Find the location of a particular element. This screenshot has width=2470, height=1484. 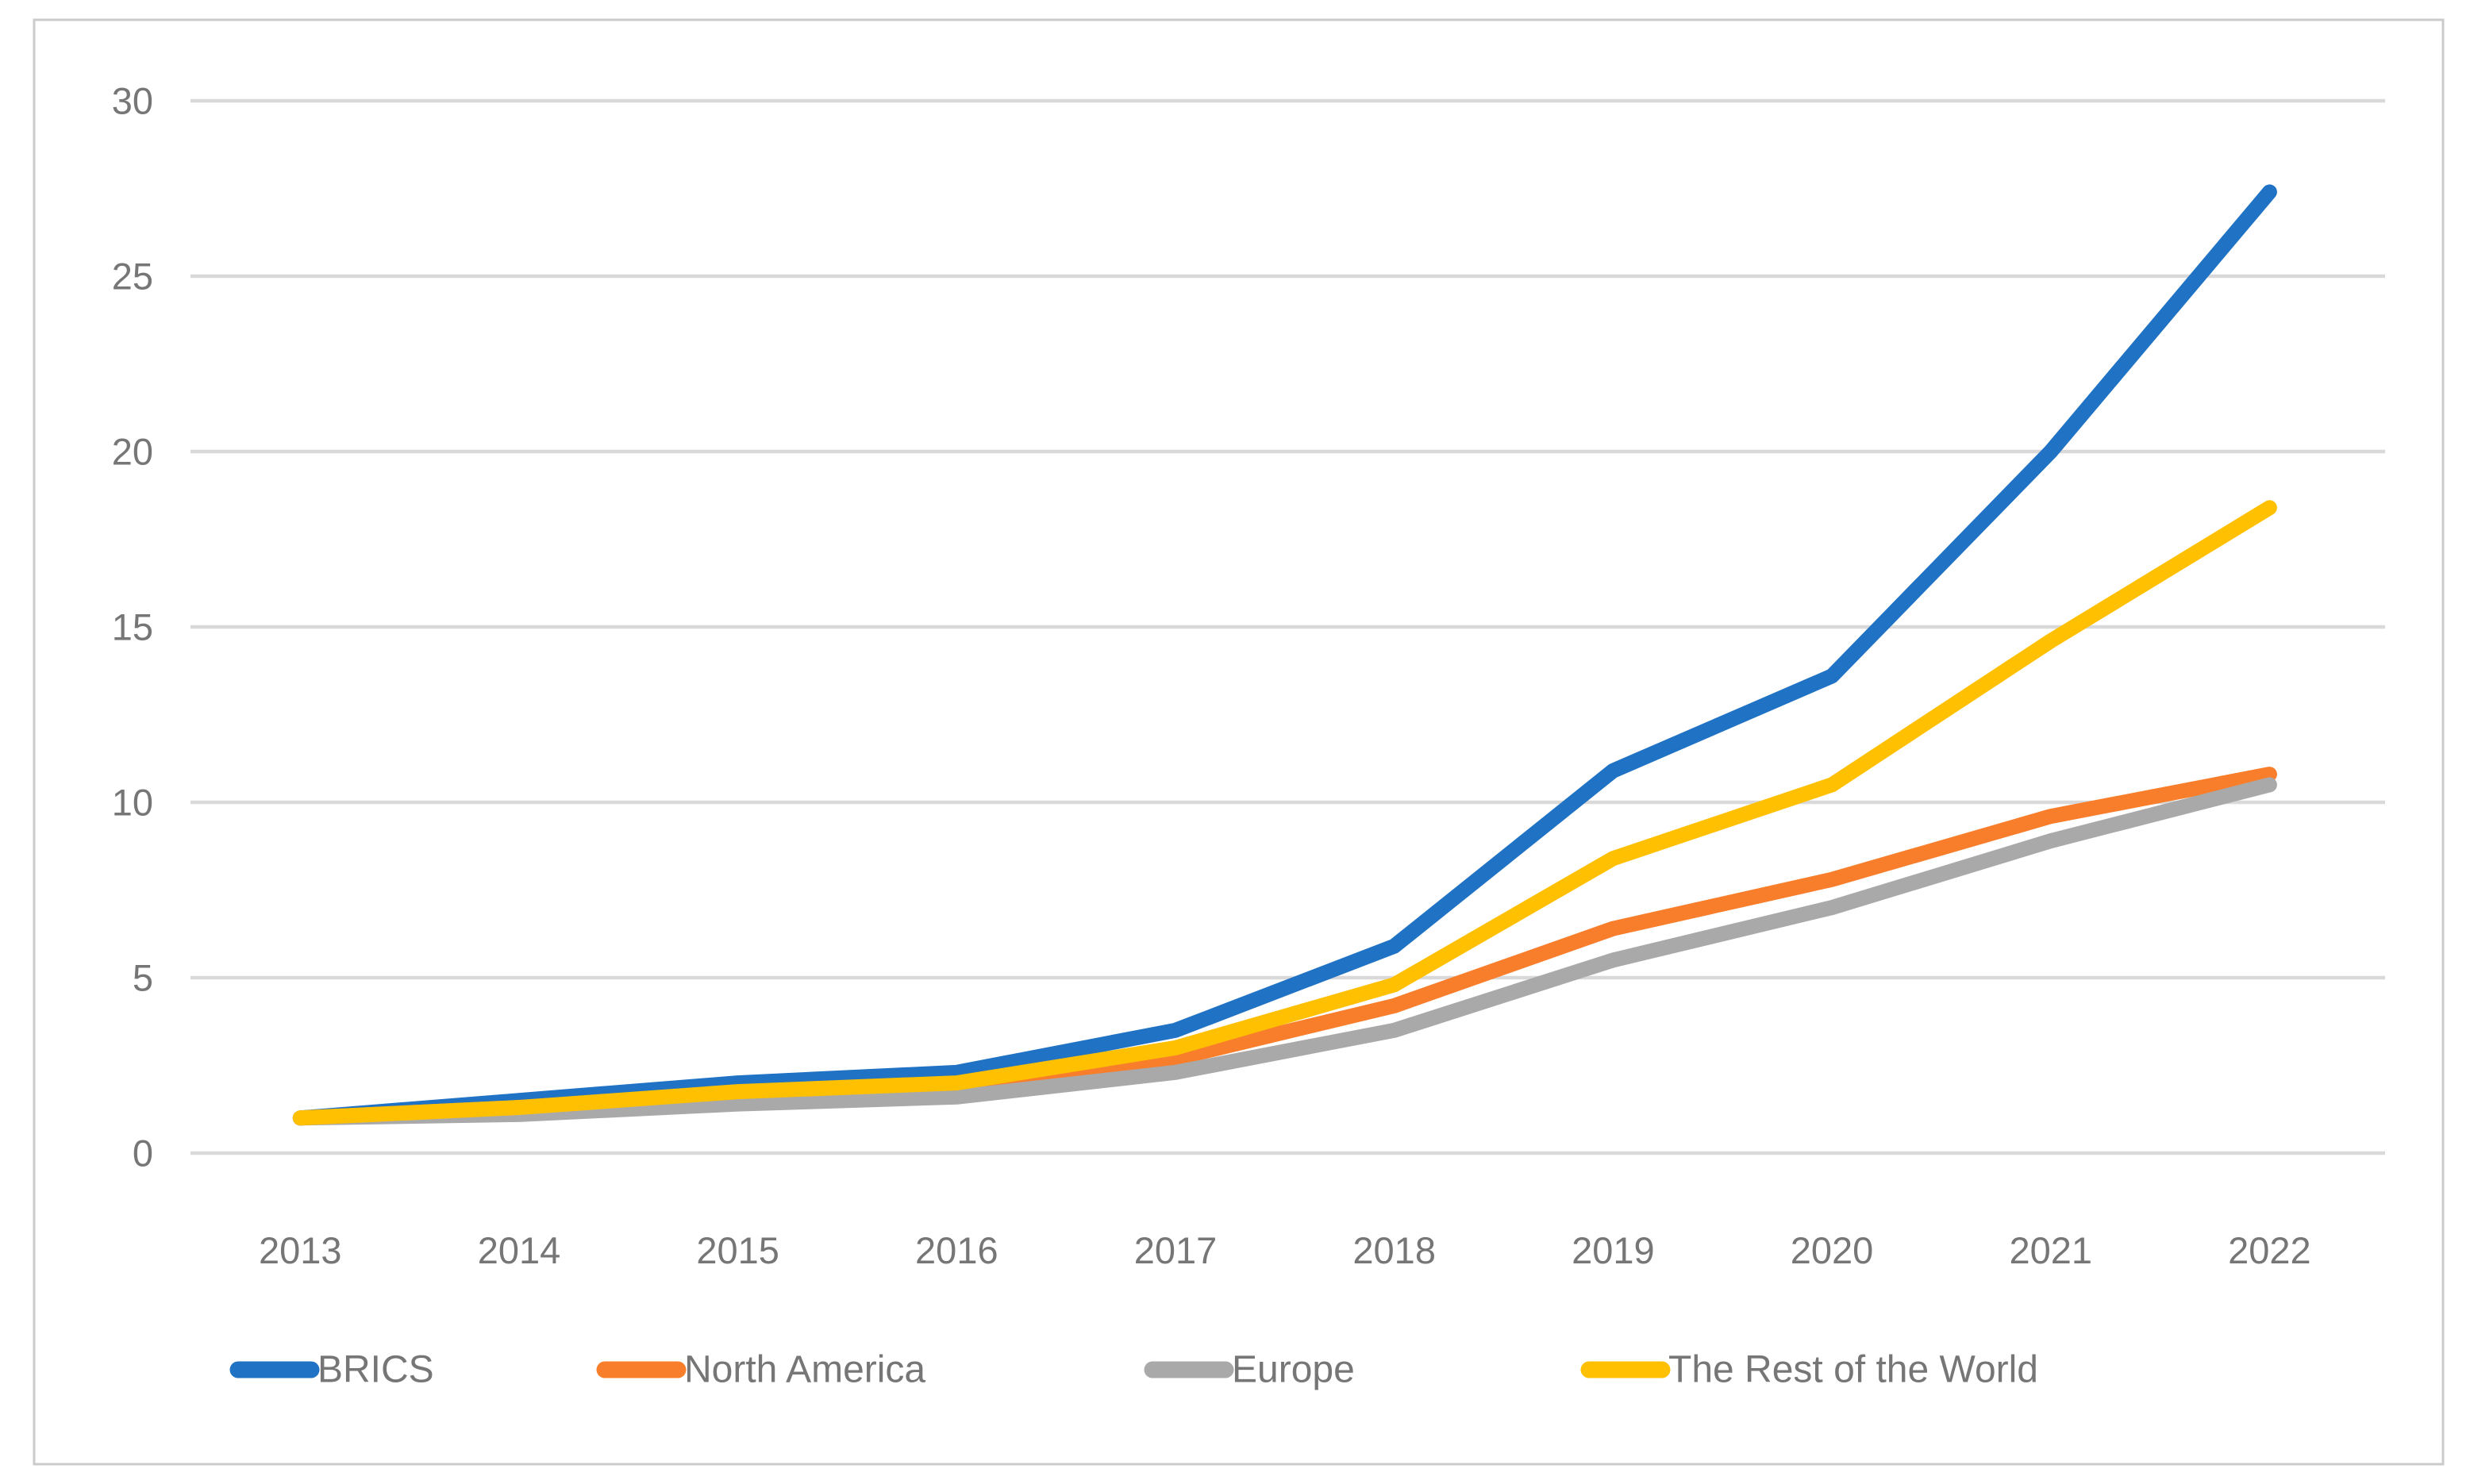

x-tick-label-2019: 2019 is located at coordinates (1613, 1250).